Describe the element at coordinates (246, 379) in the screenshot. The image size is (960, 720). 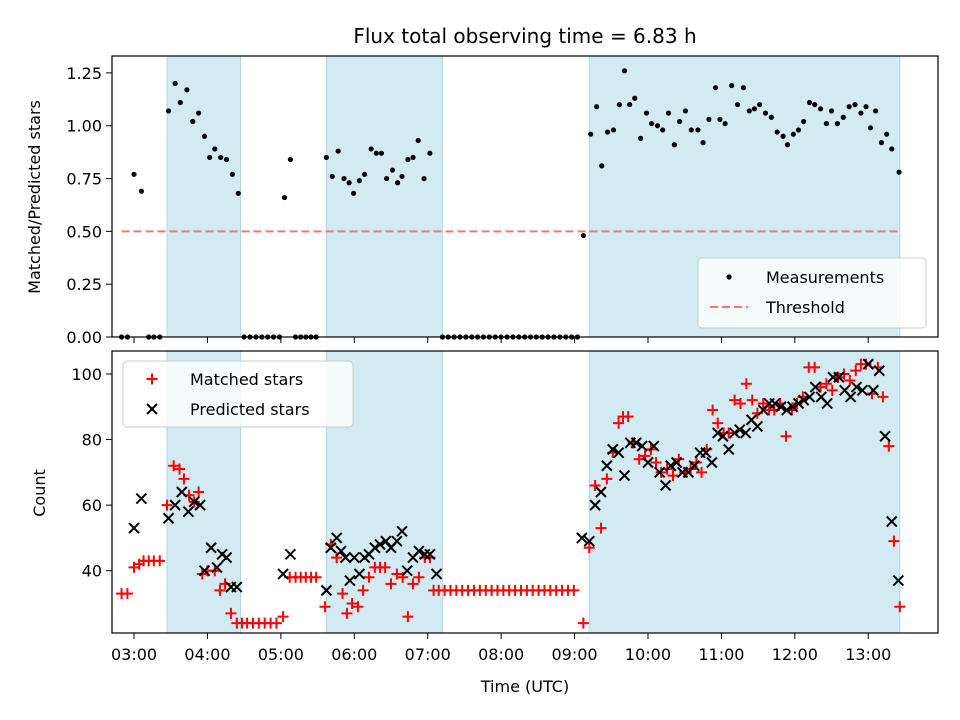
I see `legend-matched-label: Matched stars` at that location.